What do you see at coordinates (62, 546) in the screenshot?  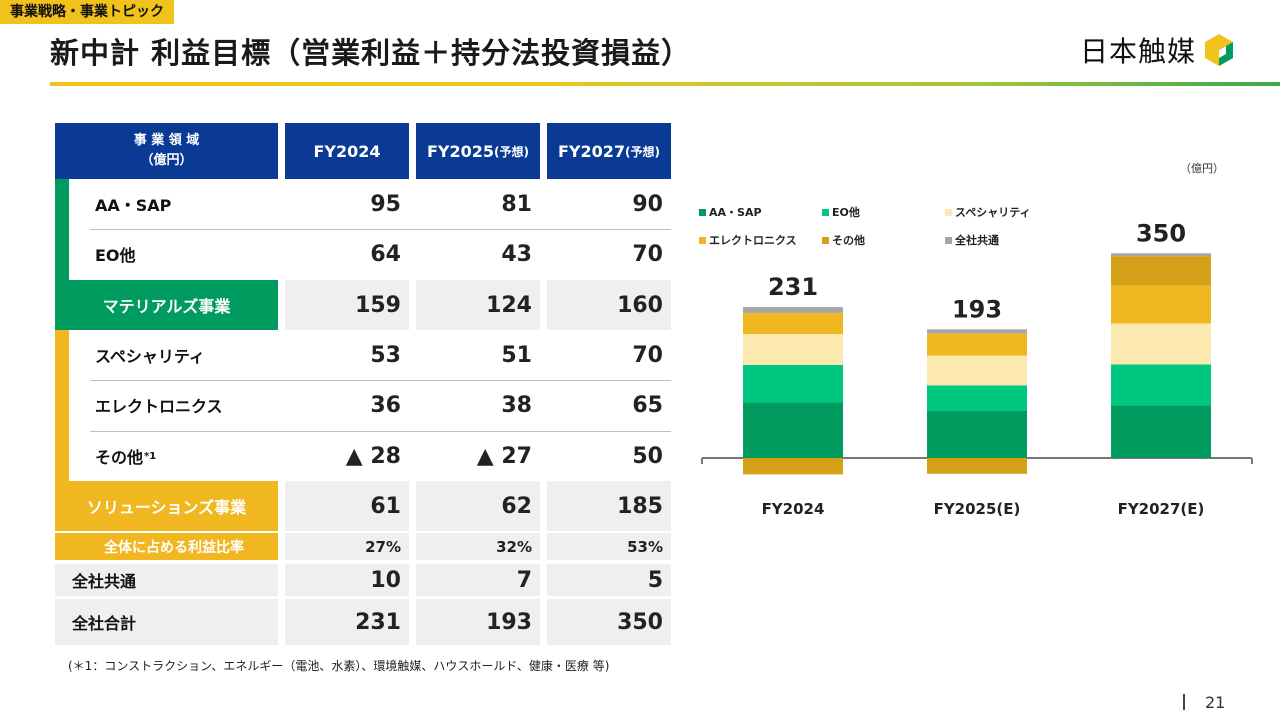 I see `share-row-accent` at bounding box center [62, 546].